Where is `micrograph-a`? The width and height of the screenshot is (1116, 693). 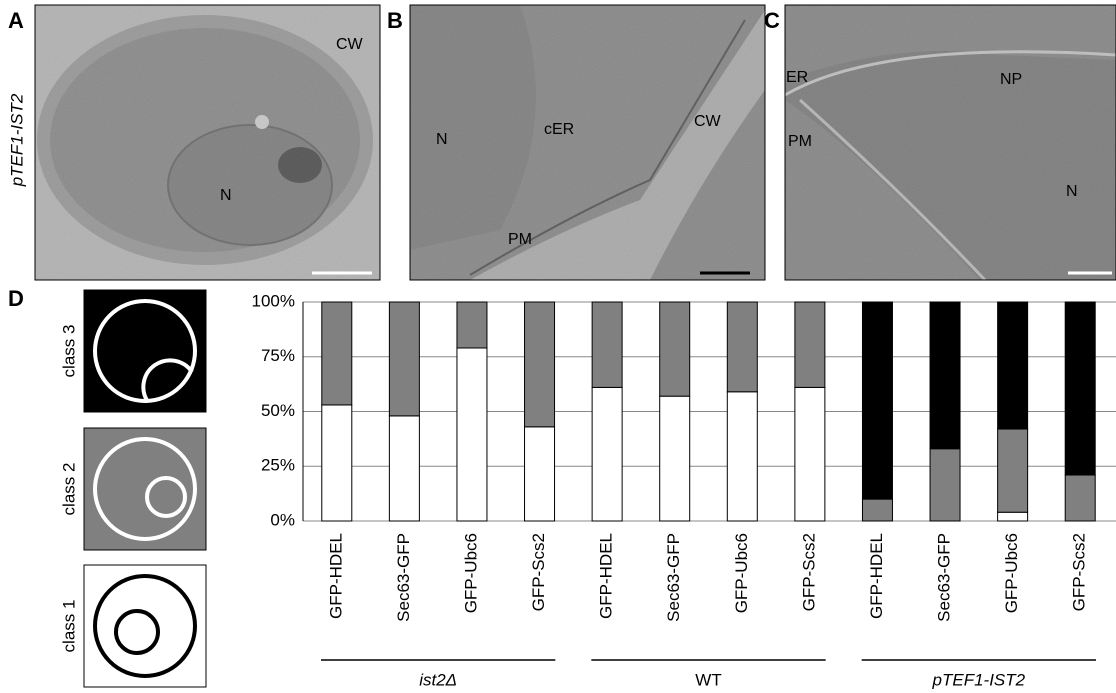 micrograph-a is located at coordinates (207, 142).